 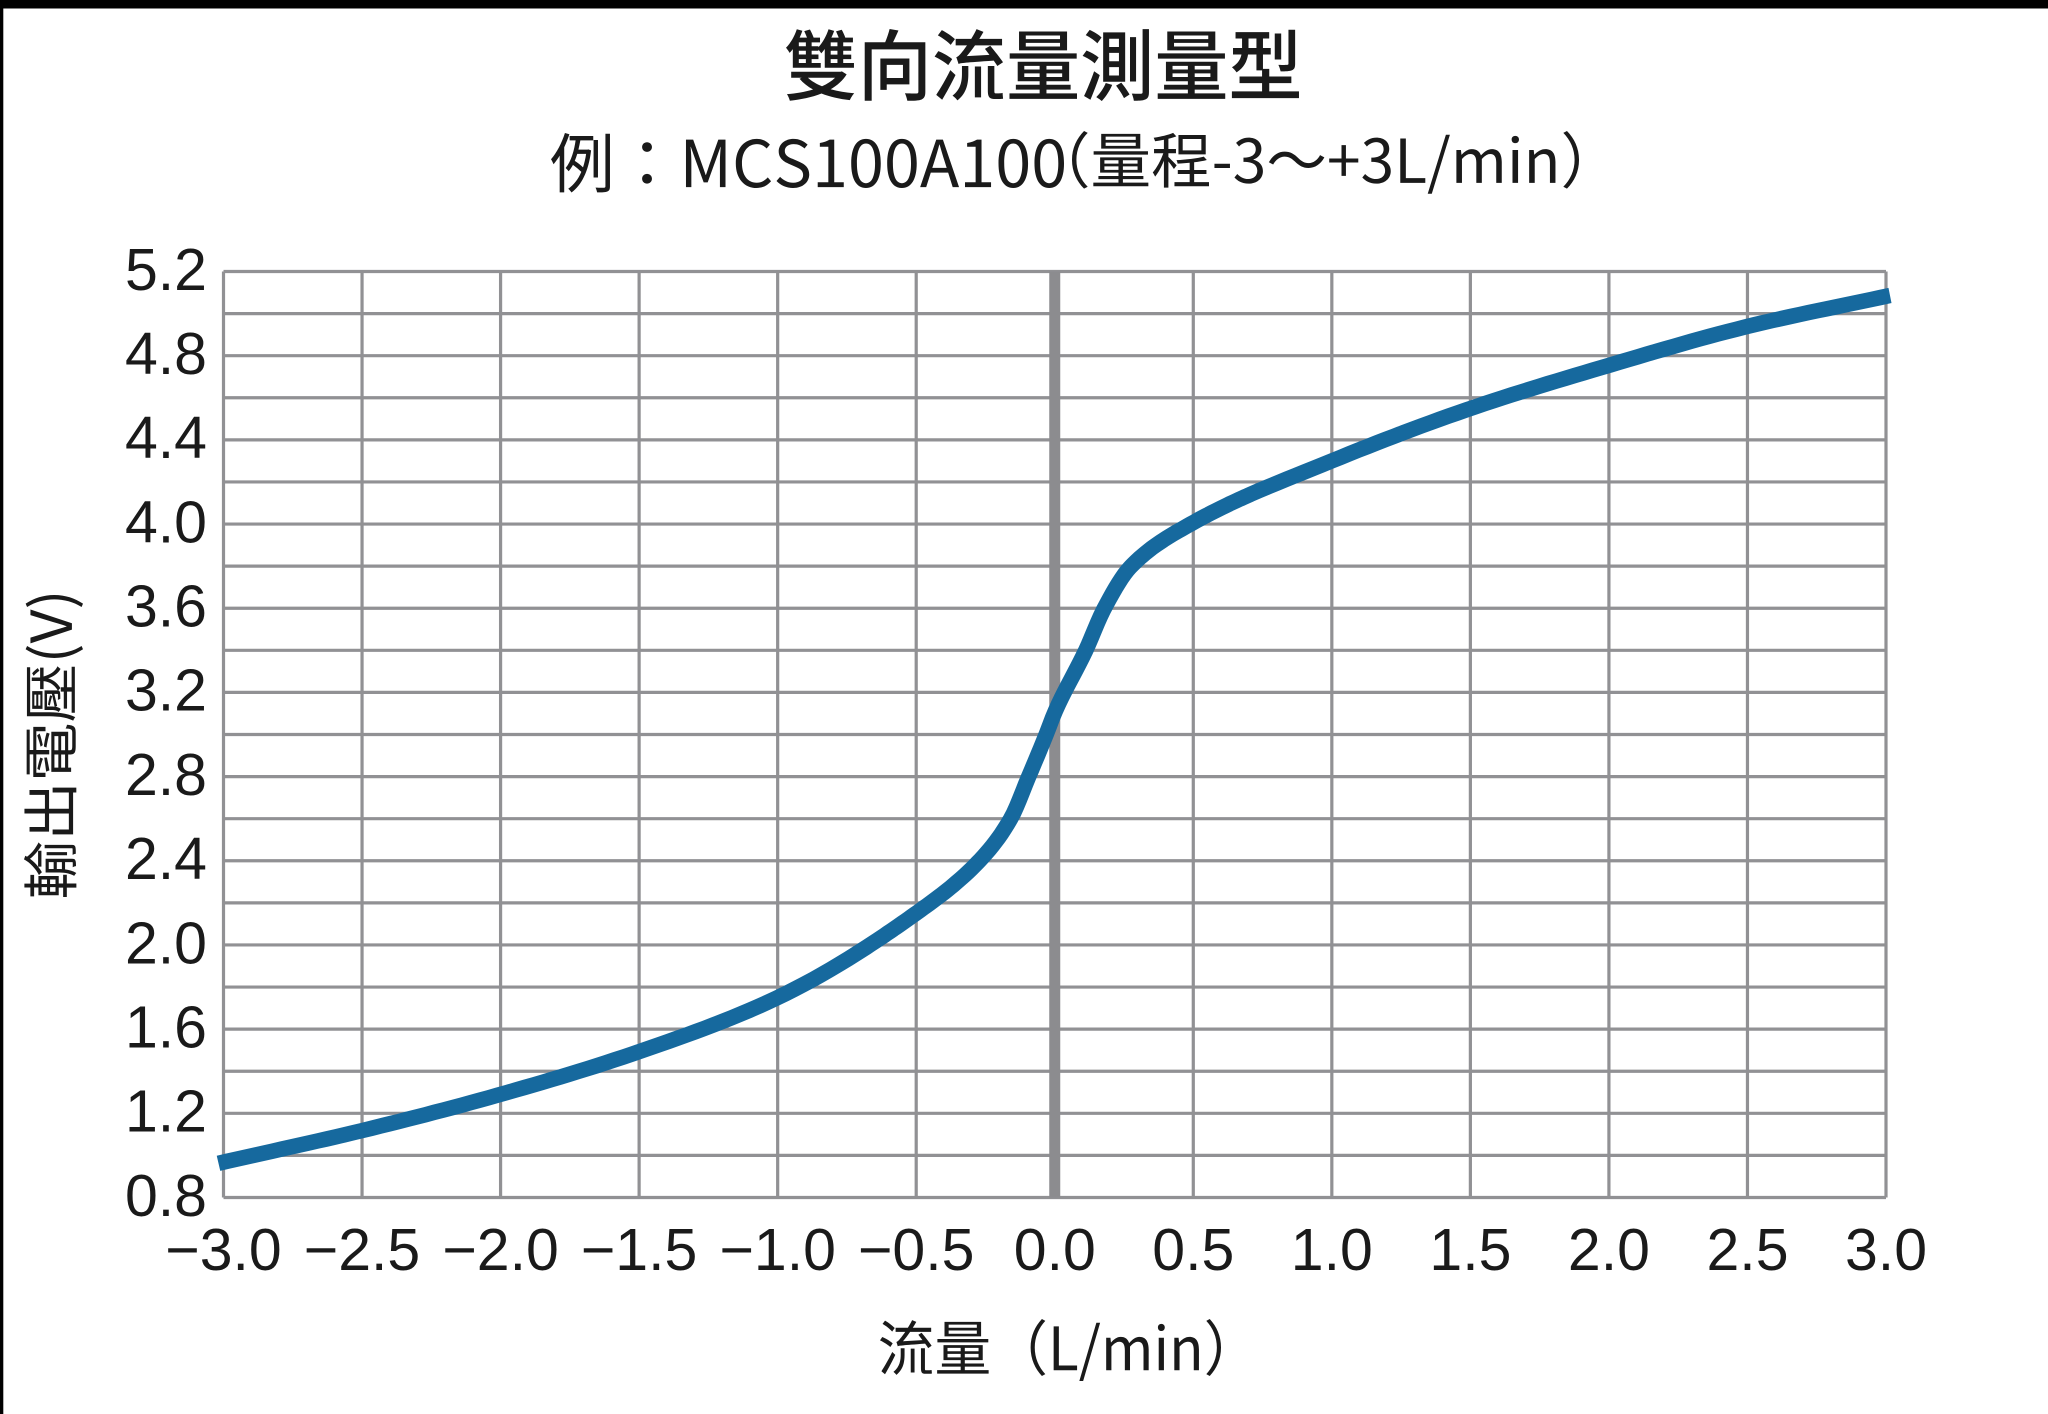 What do you see at coordinates (1332, 1250) in the screenshot?
I see `svg-text: 1.0` at bounding box center [1332, 1250].